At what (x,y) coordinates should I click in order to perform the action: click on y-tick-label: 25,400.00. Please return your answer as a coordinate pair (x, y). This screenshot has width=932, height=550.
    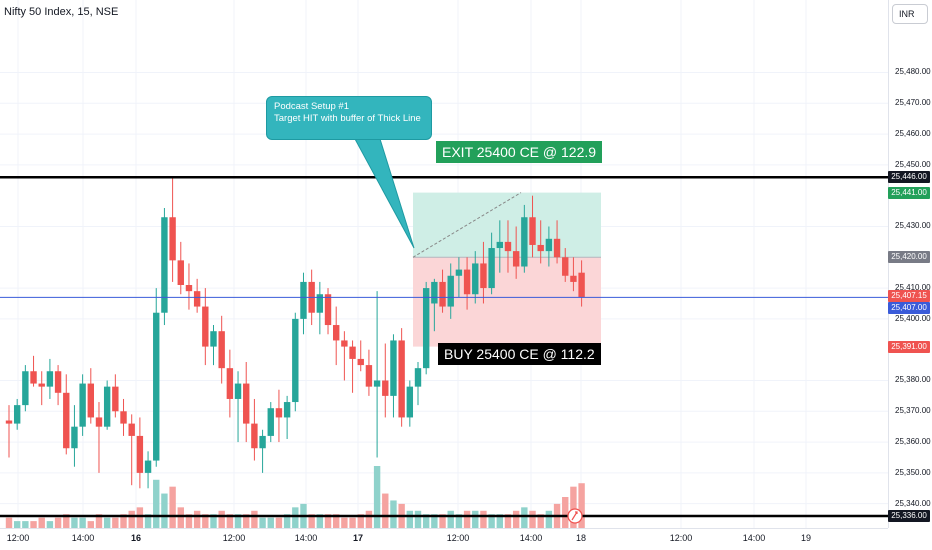
    Looking at the image, I should click on (913, 318).